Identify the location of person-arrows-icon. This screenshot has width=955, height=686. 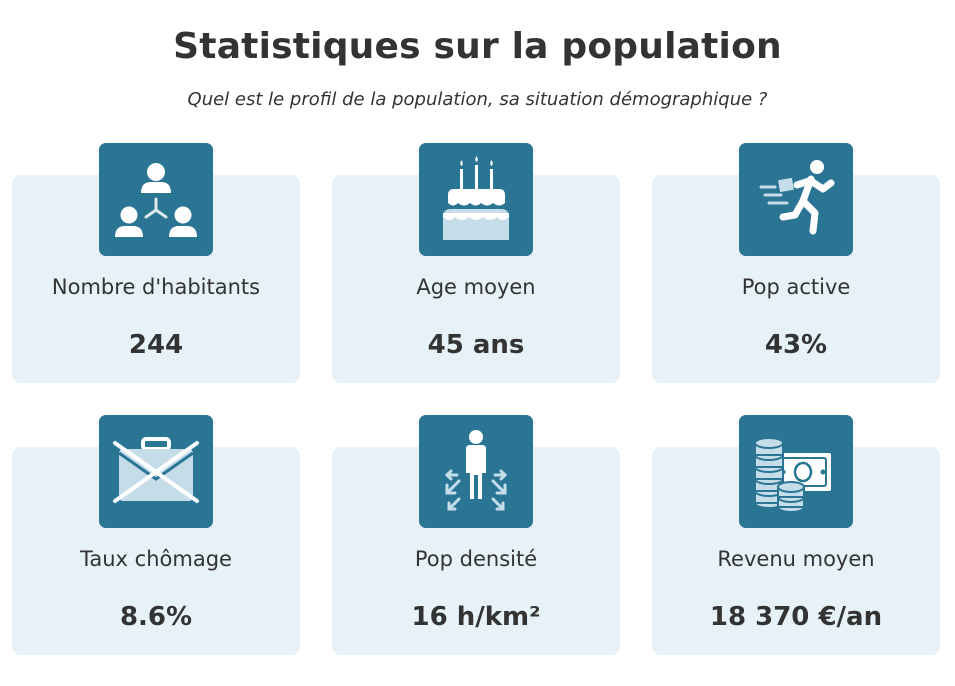
(476, 471).